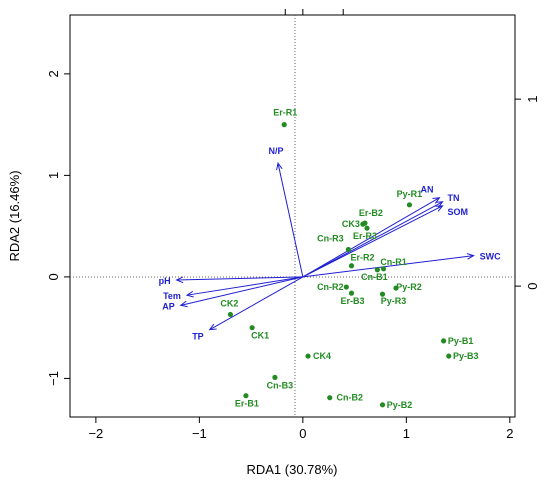  Describe the element at coordinates (362, 258) in the screenshot. I see `sample-label: Er-R2` at that location.